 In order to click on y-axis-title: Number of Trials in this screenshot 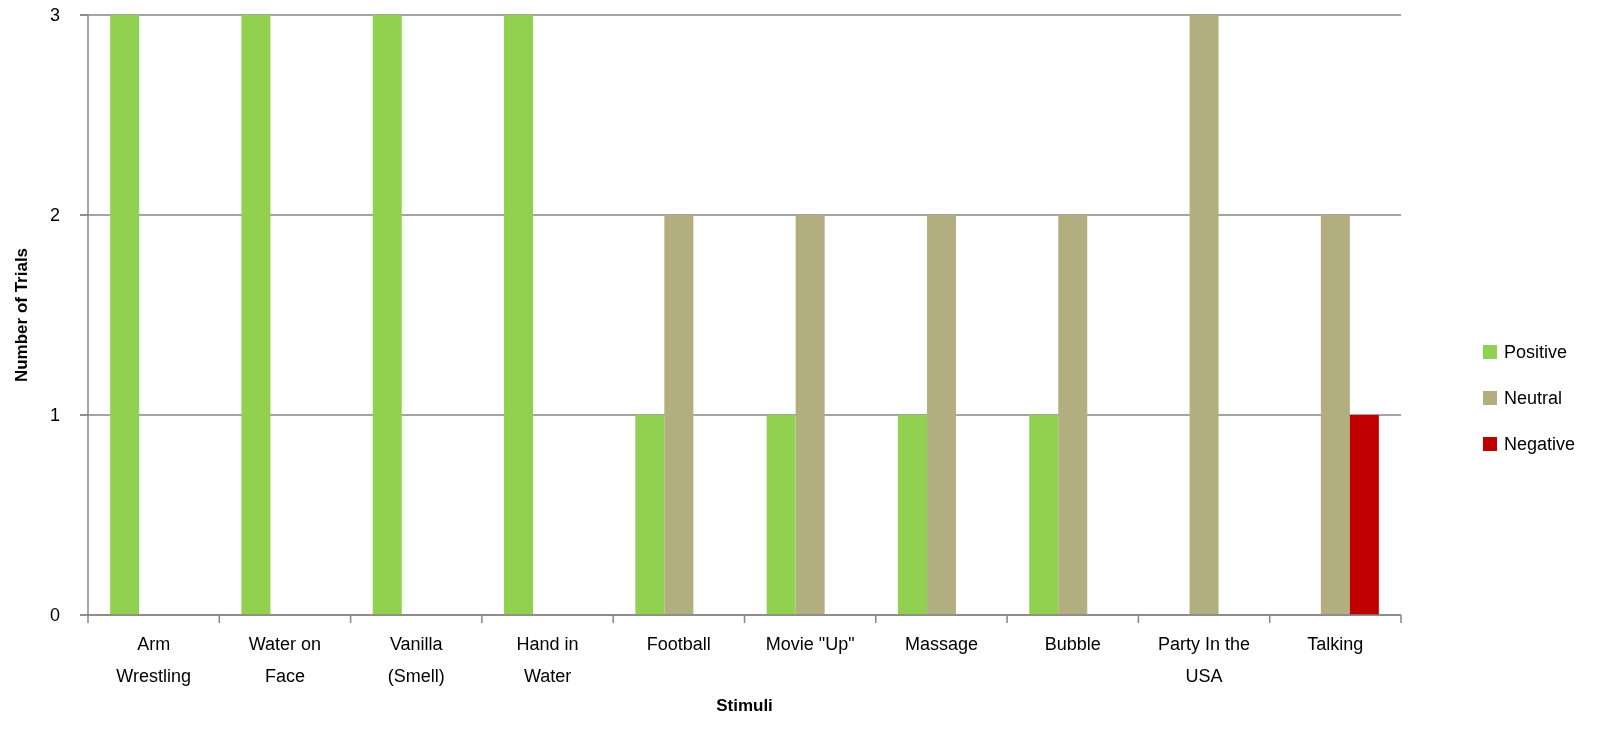, I will do `click(21, 315)`.